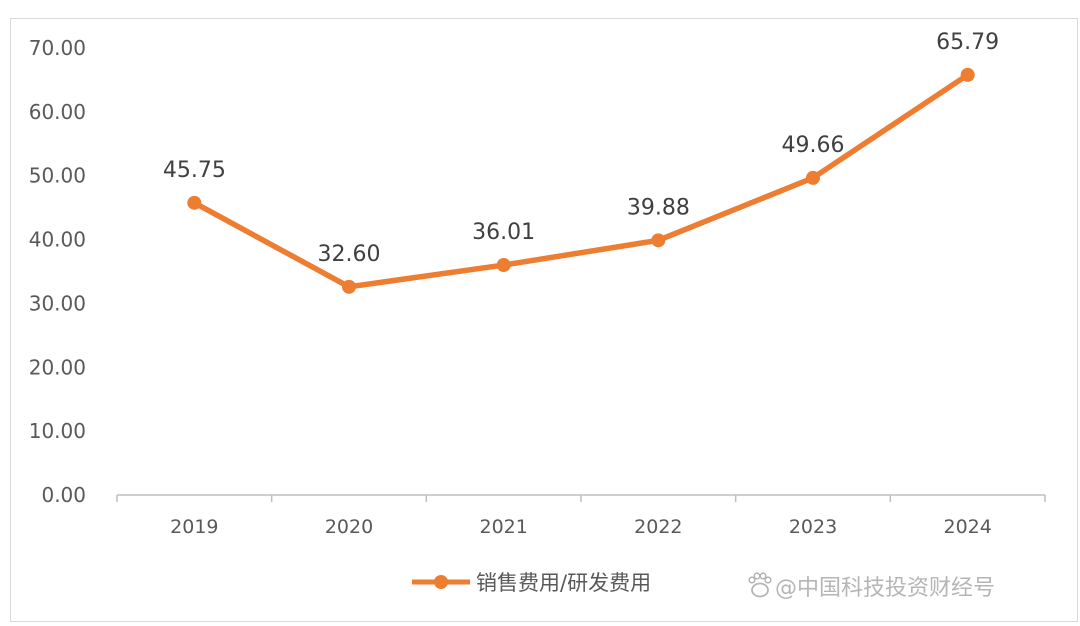 Image resolution: width=1080 pixels, height=626 pixels. Describe the element at coordinates (57, 431) in the screenshot. I see `y-tick-label: 10.00` at that location.